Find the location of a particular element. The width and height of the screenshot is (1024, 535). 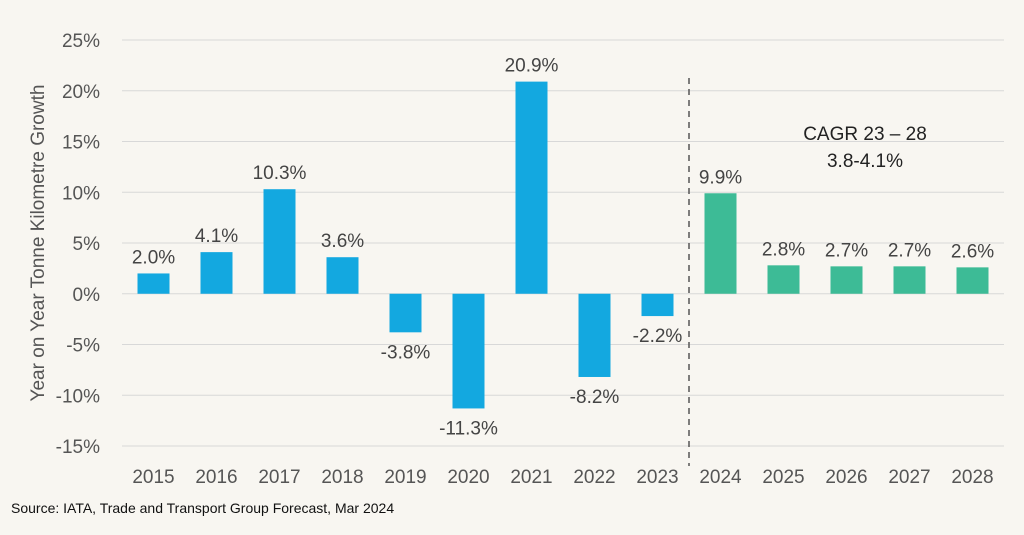

bar-2021 is located at coordinates (531, 187).